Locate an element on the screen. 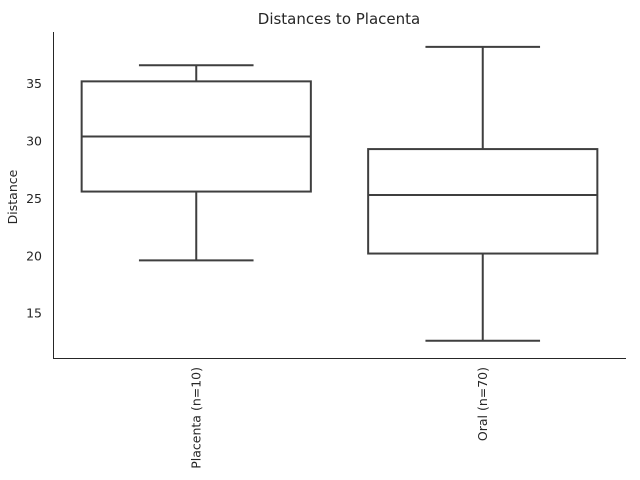 This screenshot has width=640, height=480. y-axis-label: Distance is located at coordinates (12, 196).